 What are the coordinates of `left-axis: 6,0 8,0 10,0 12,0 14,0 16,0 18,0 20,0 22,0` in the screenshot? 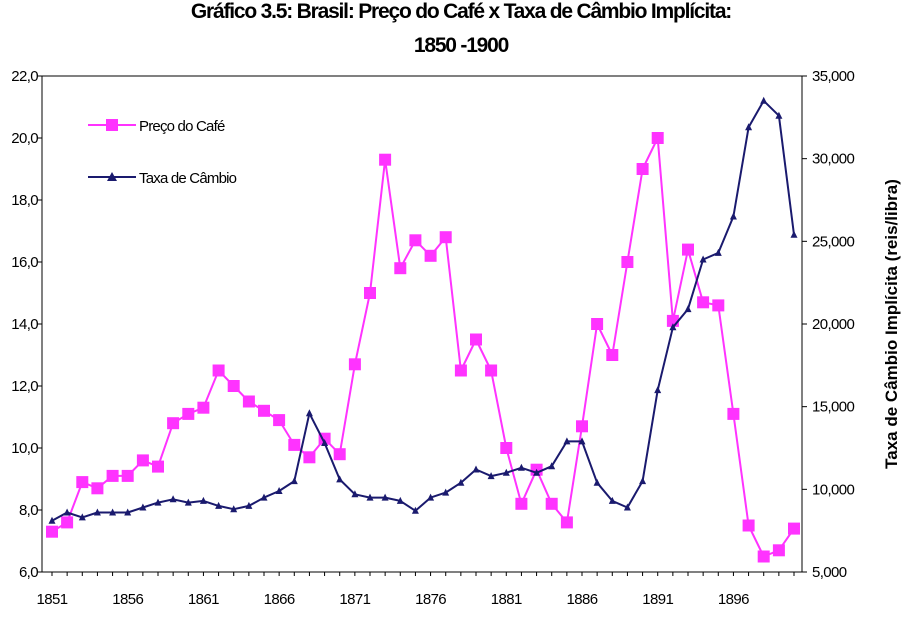 It's located at (26, 324).